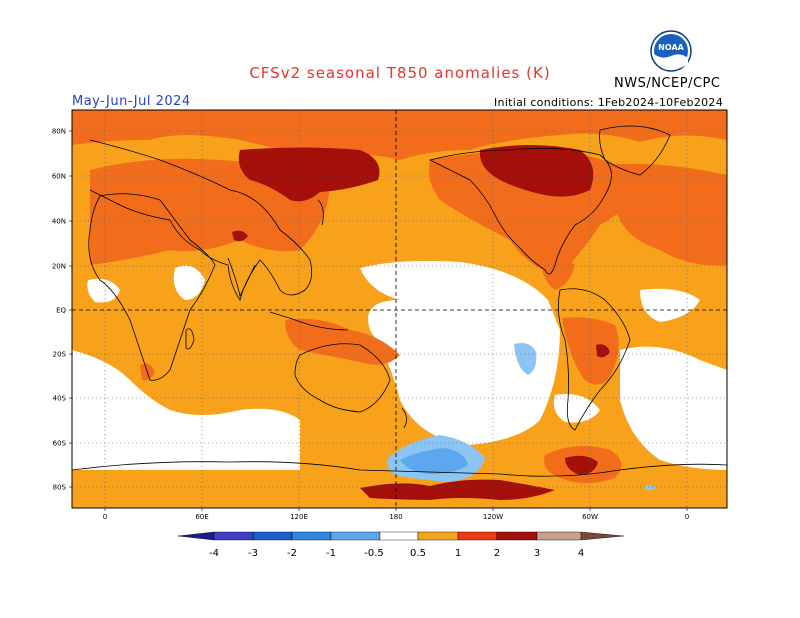 This screenshot has width=800, height=618. Describe the element at coordinates (395, 517) in the screenshot. I see `lon-label-3: 180` at that location.